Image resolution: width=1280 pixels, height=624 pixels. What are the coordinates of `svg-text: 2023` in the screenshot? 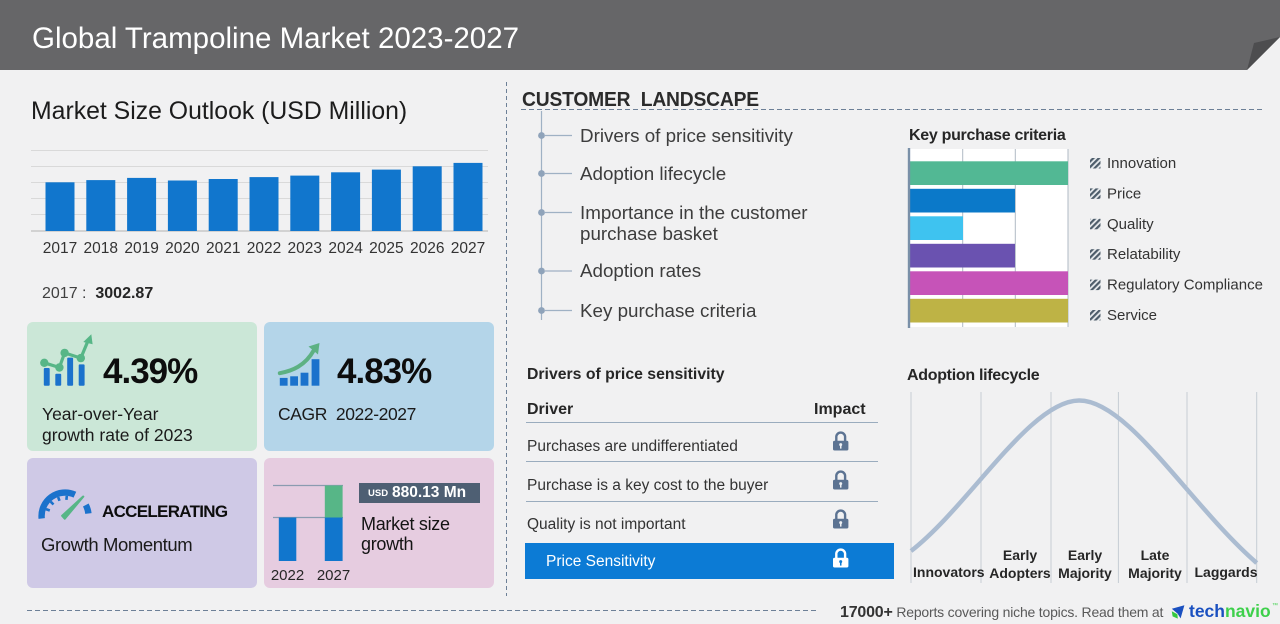 It's located at (305, 248).